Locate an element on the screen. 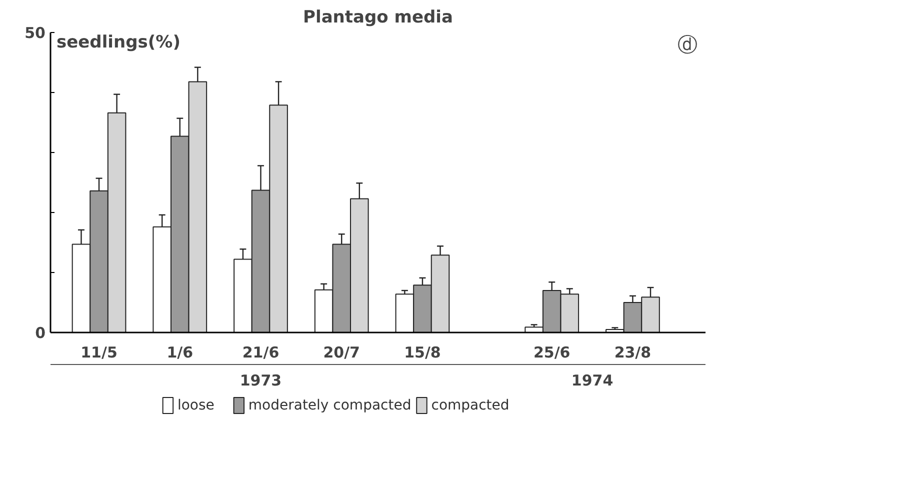  y-axis-title: seedlings(%) is located at coordinates (118, 42).